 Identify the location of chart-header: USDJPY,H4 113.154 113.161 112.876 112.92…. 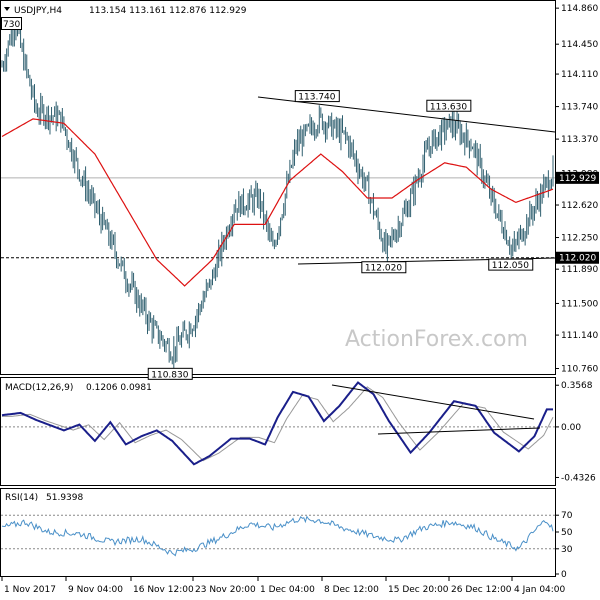
(124, 18).